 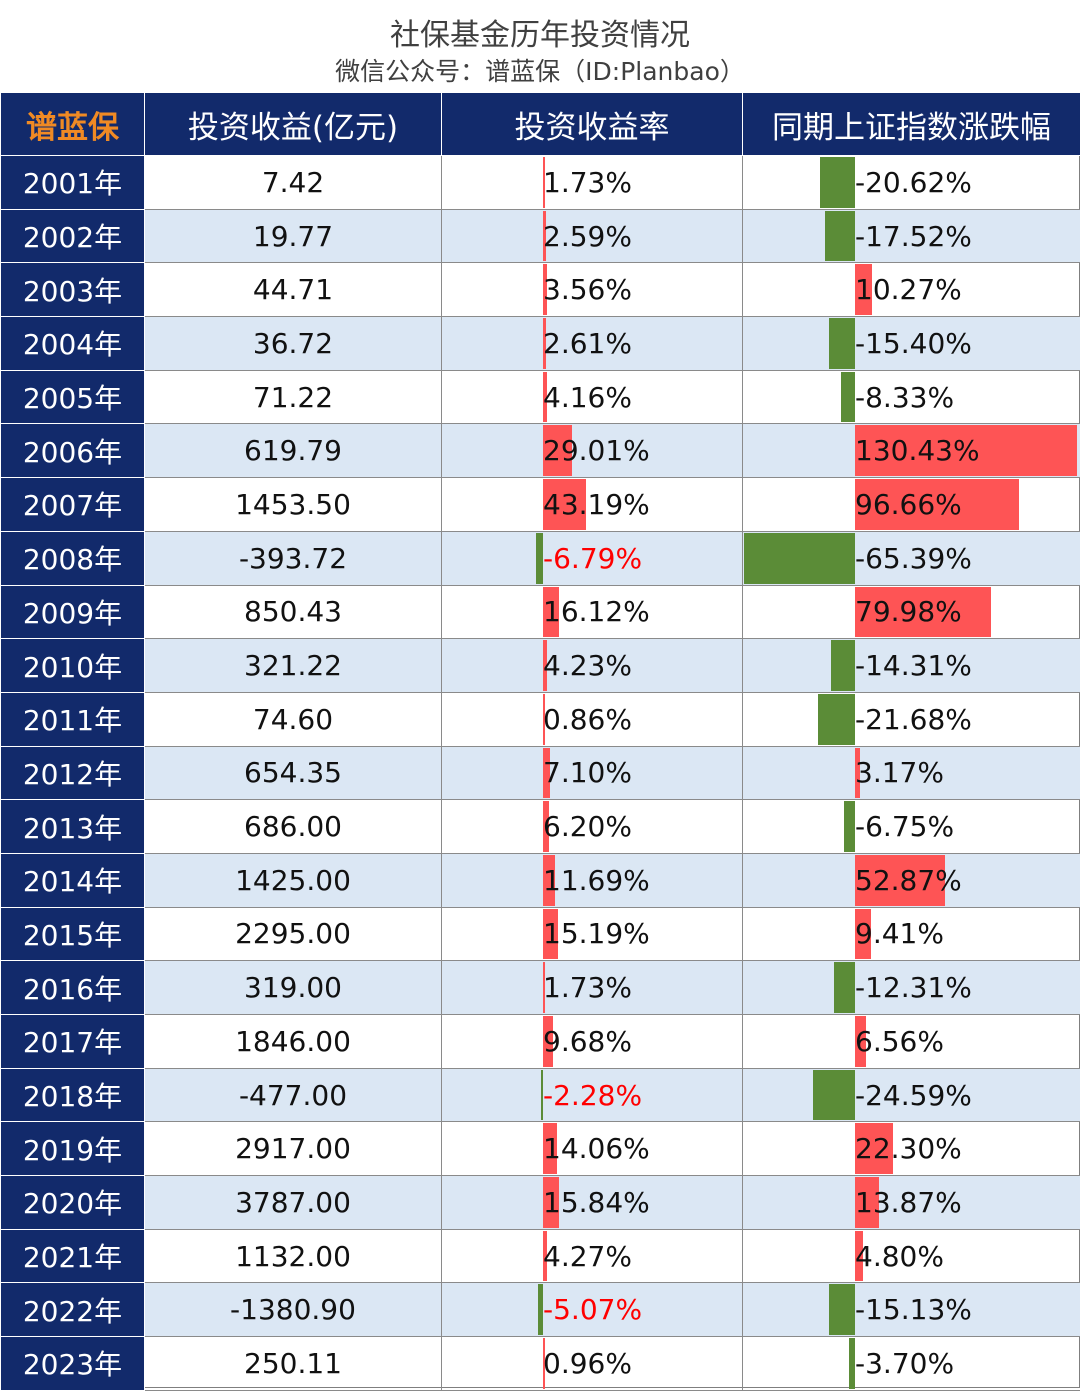 I want to click on index-label: 96.66%, so click(x=908, y=504).